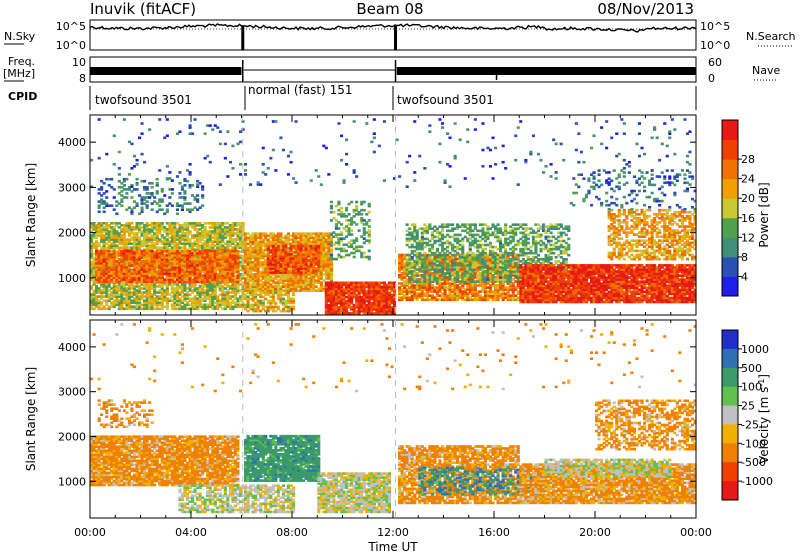  I want to click on nsearch-label: N.Search, so click(771, 36).